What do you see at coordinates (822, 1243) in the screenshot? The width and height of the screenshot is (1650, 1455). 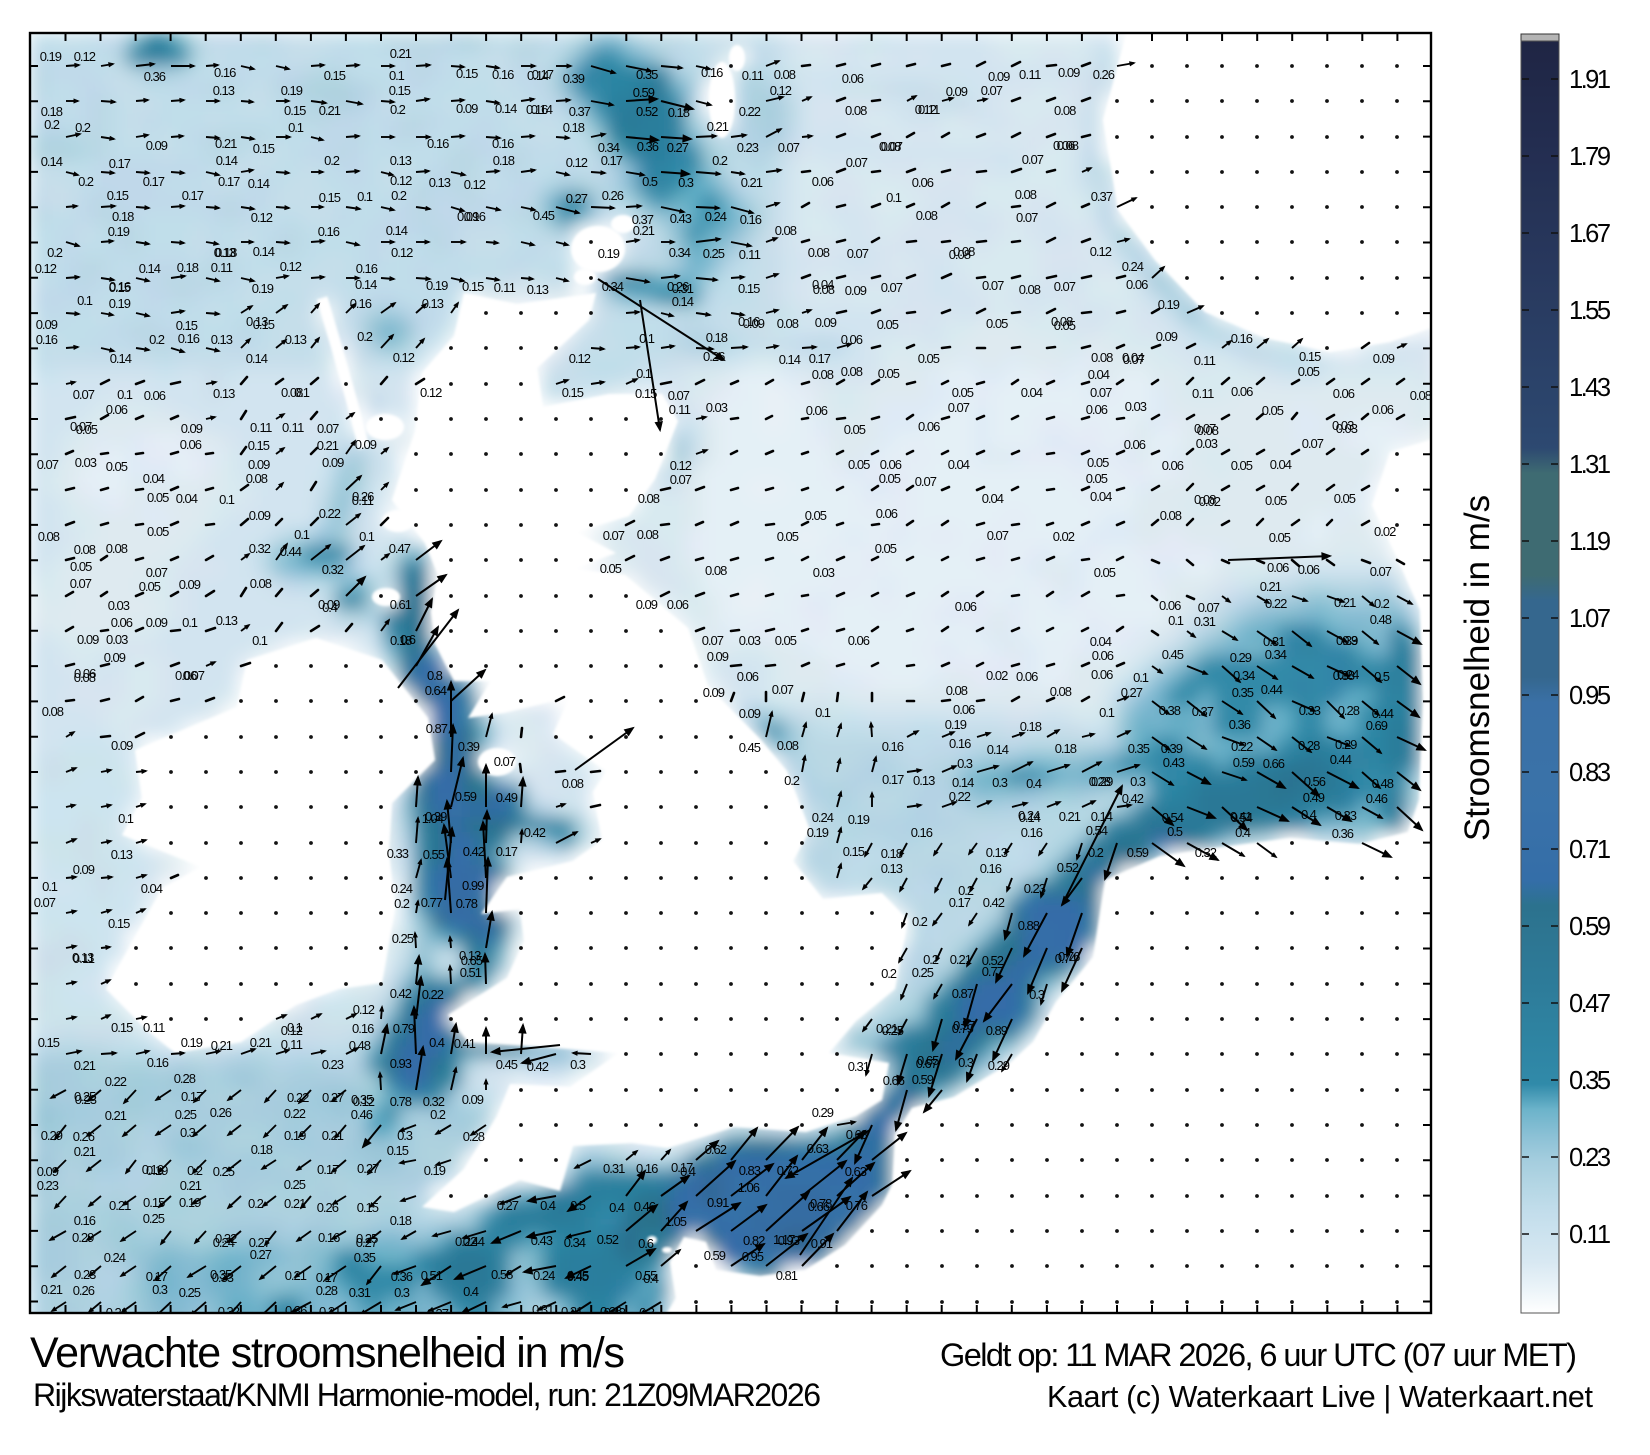 I see `svg-text: 0.91` at bounding box center [822, 1243].